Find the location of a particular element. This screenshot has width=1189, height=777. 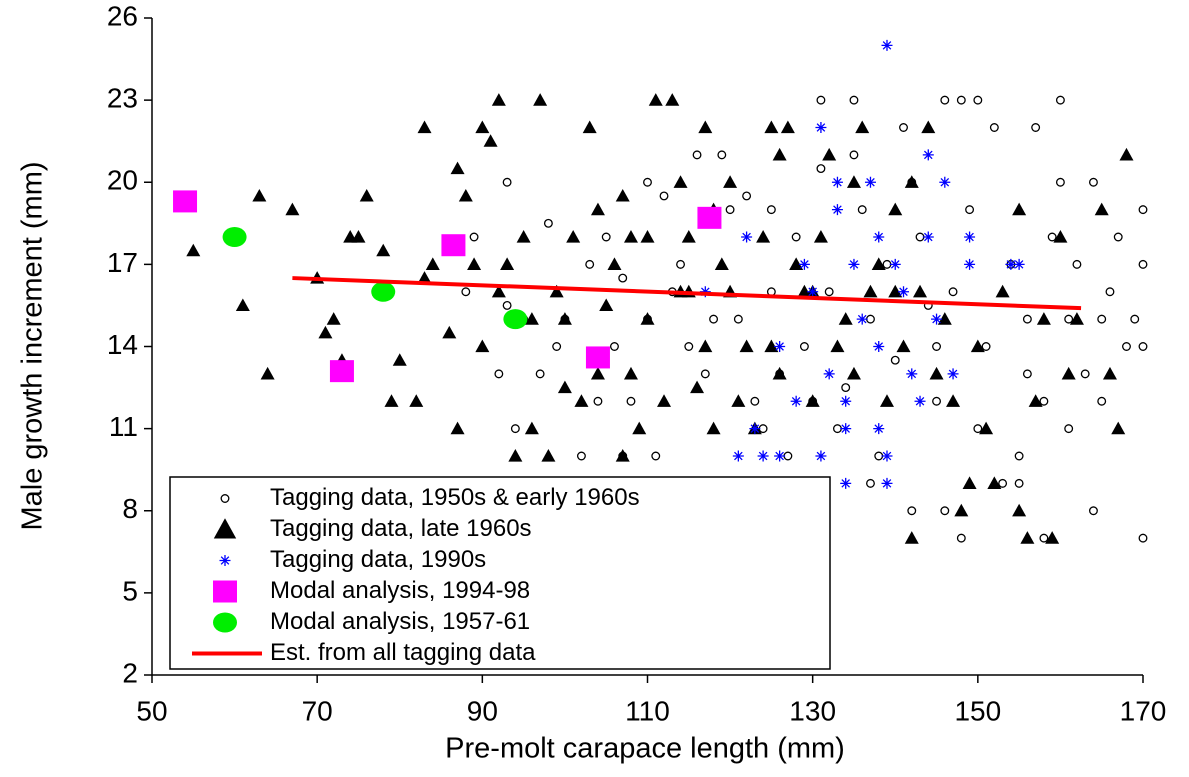

legend-label: Tagging data, late 1960s is located at coordinates (401, 528).